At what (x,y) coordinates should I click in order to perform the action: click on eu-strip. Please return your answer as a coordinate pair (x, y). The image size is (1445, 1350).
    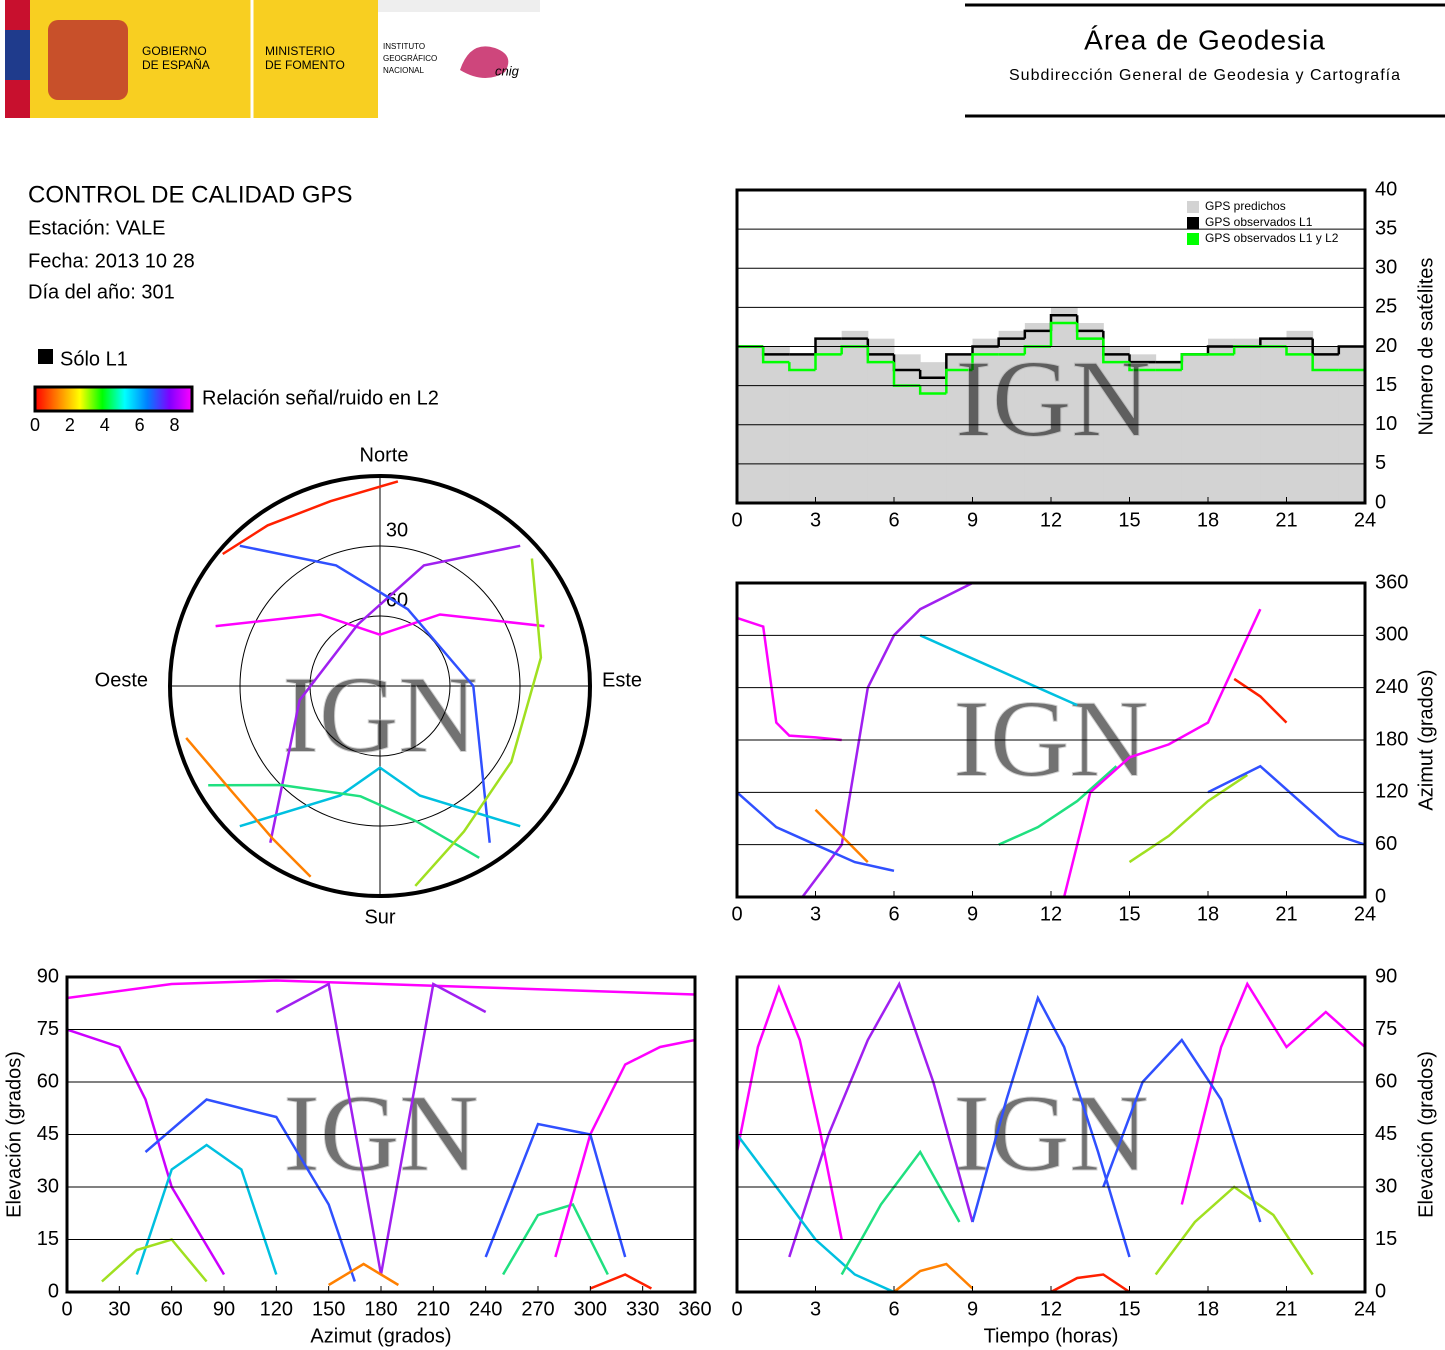
    Looking at the image, I should click on (17, 55).